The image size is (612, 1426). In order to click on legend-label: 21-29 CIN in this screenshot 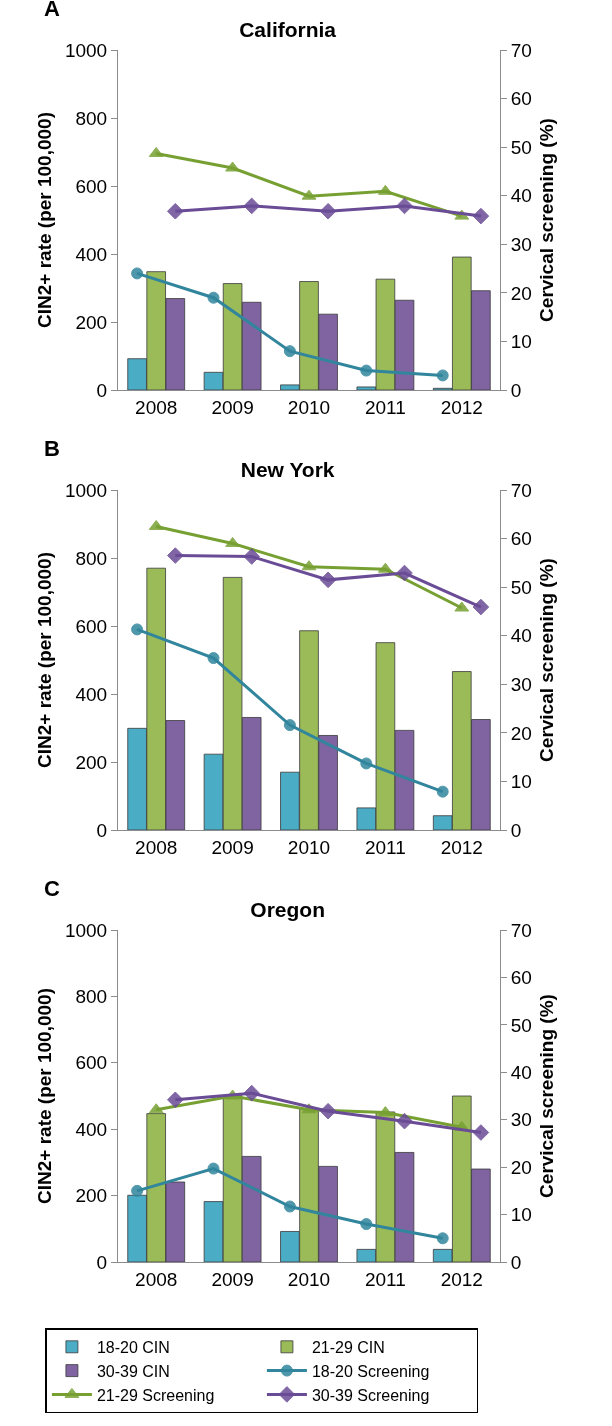, I will do `click(348, 1348)`.